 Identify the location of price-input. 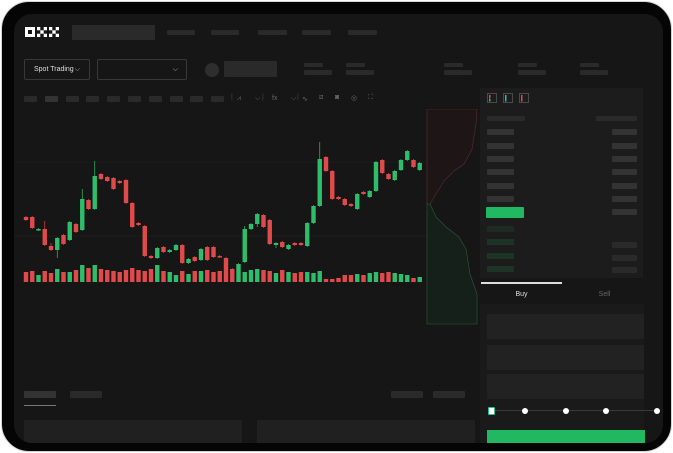
(565, 326).